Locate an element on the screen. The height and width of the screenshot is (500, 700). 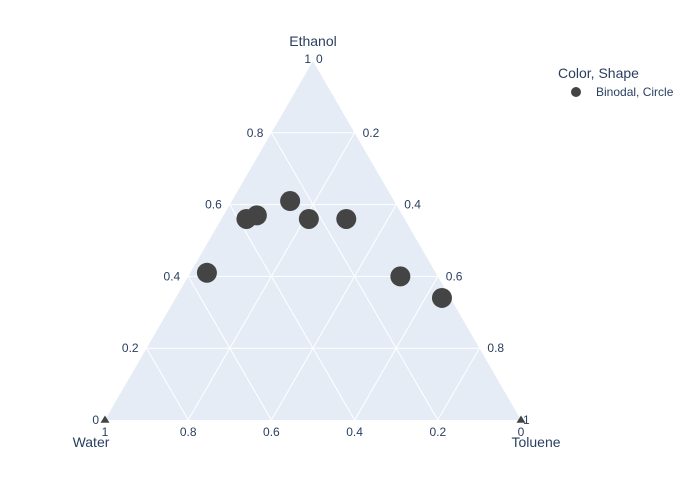
tick-label-ethanol: 0.8 is located at coordinates (255, 133).